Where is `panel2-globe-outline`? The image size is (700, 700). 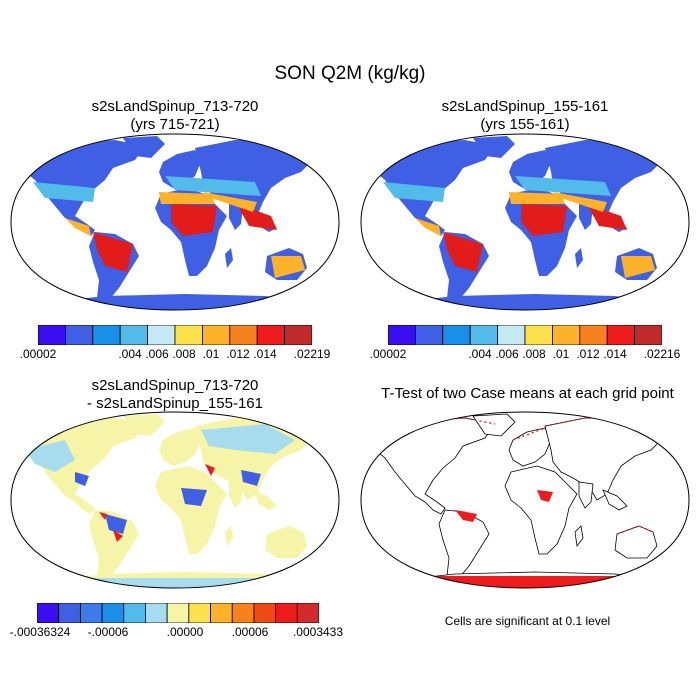
panel2-globe-outline is located at coordinates (525, 222).